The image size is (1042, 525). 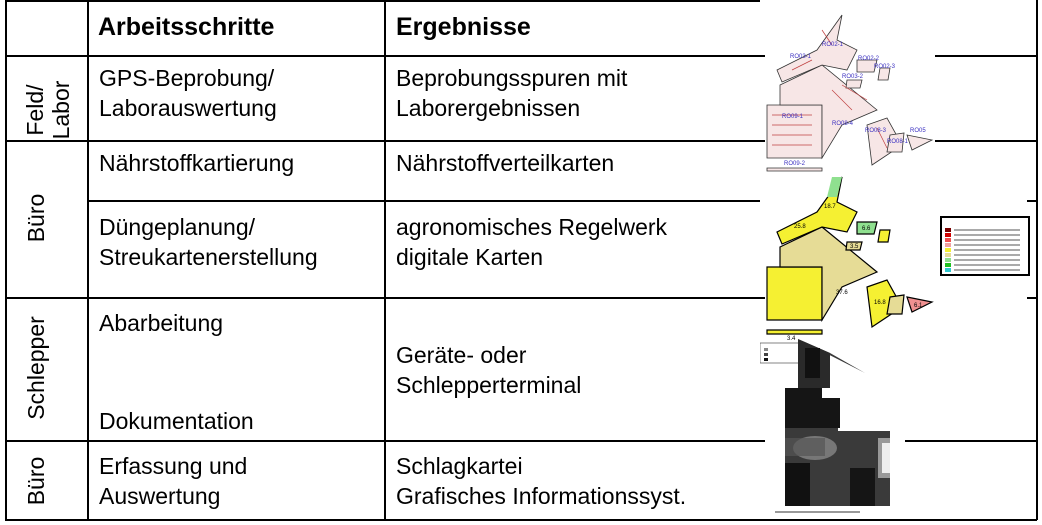 I want to click on map-value: 37.6, so click(x=842, y=293).